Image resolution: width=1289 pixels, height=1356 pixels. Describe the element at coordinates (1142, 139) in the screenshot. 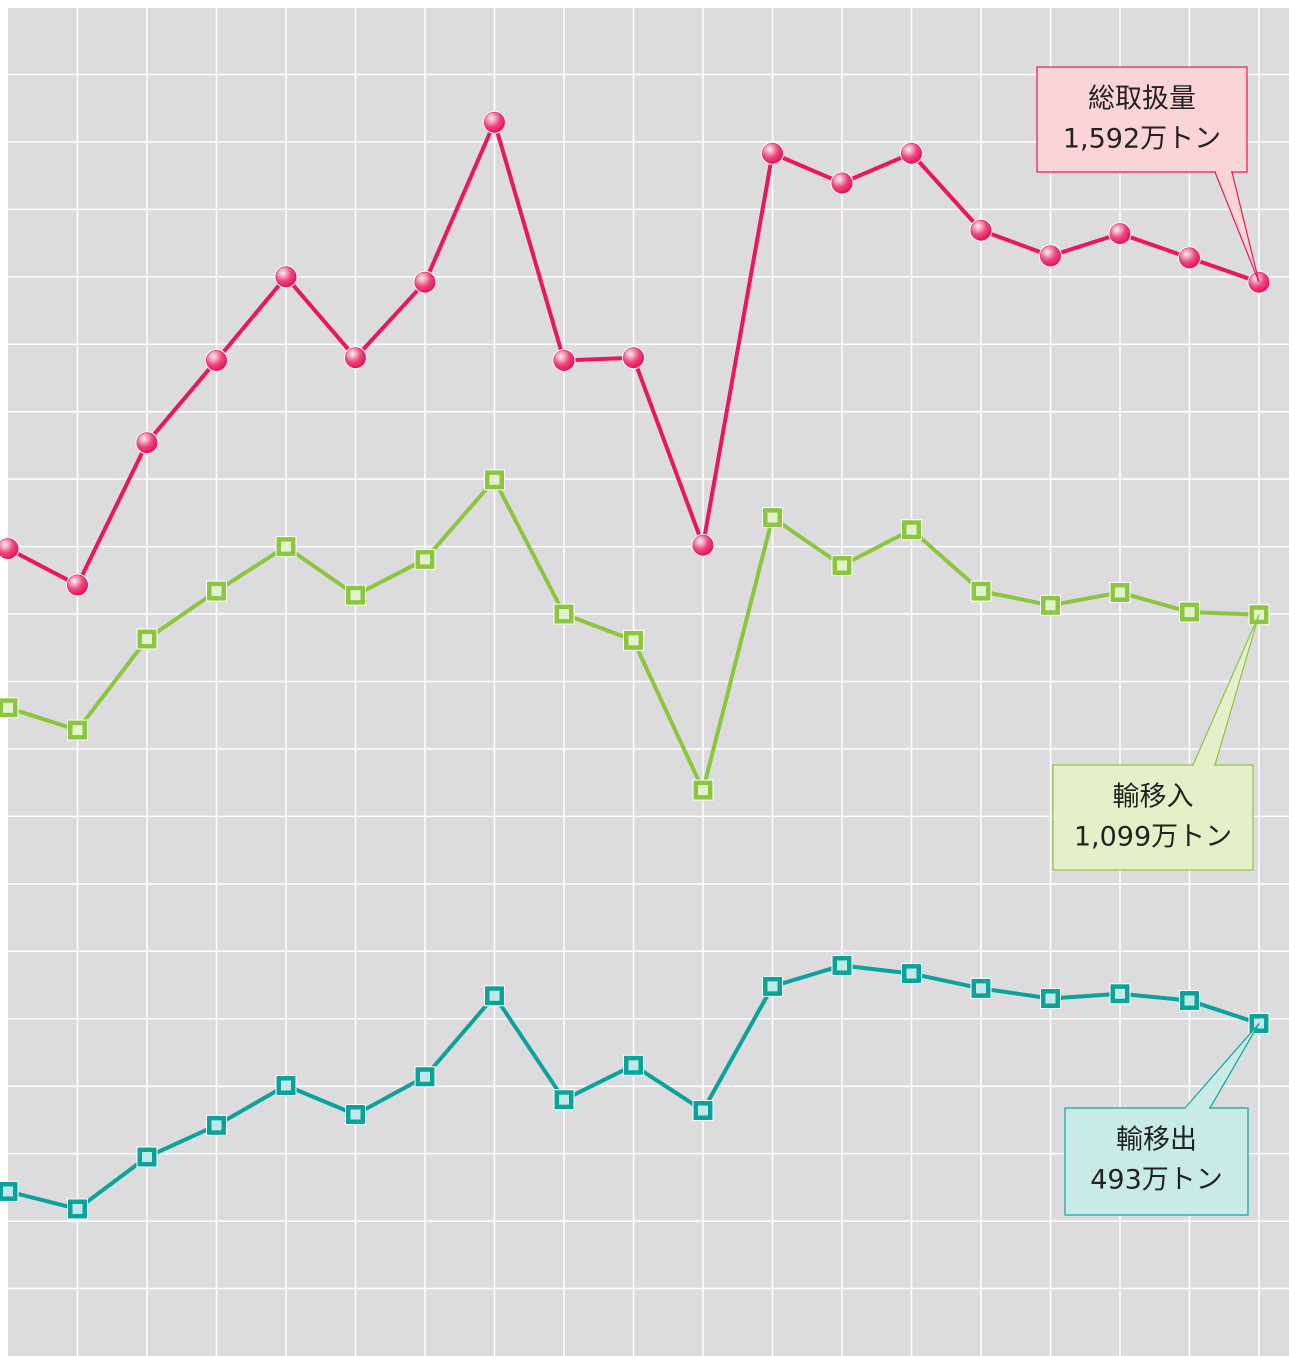

I see `data-label: 1,592万トン` at that location.